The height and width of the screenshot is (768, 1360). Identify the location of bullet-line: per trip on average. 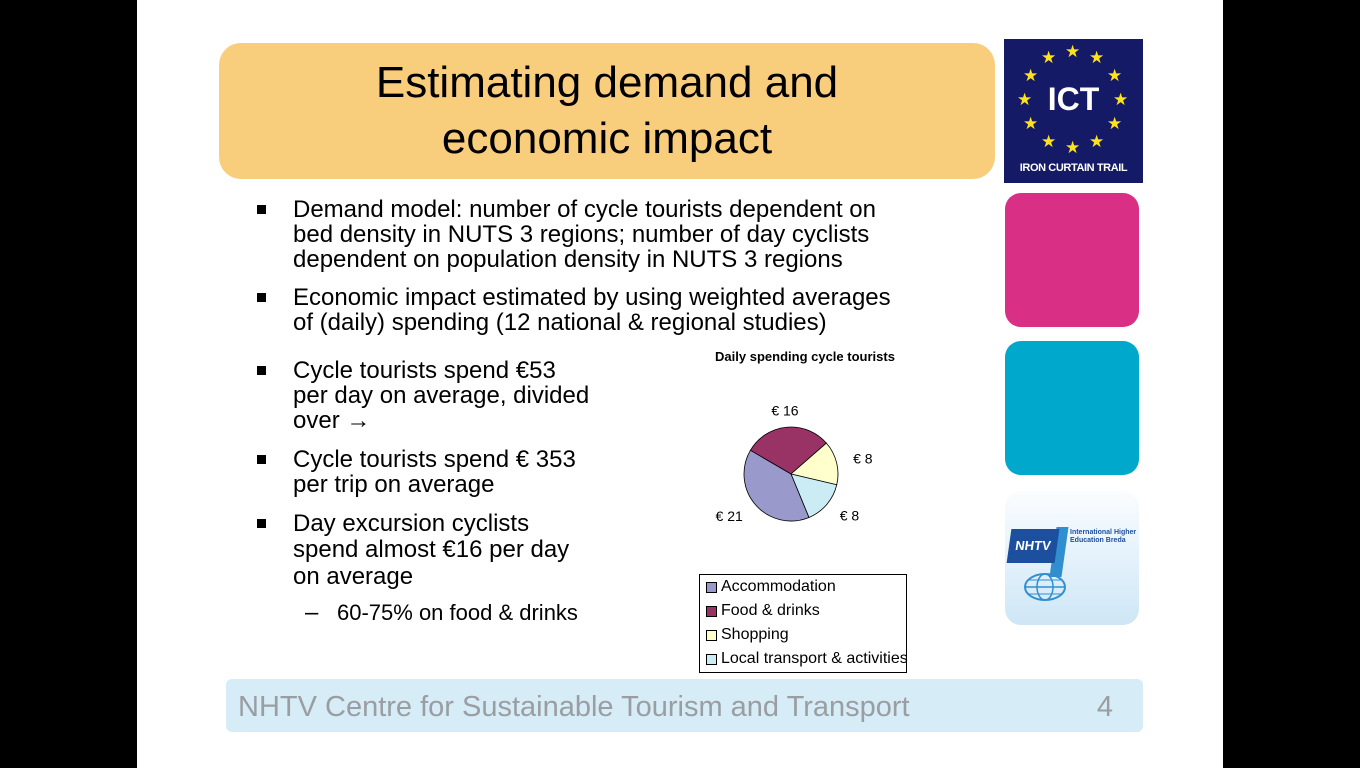
(394, 484).